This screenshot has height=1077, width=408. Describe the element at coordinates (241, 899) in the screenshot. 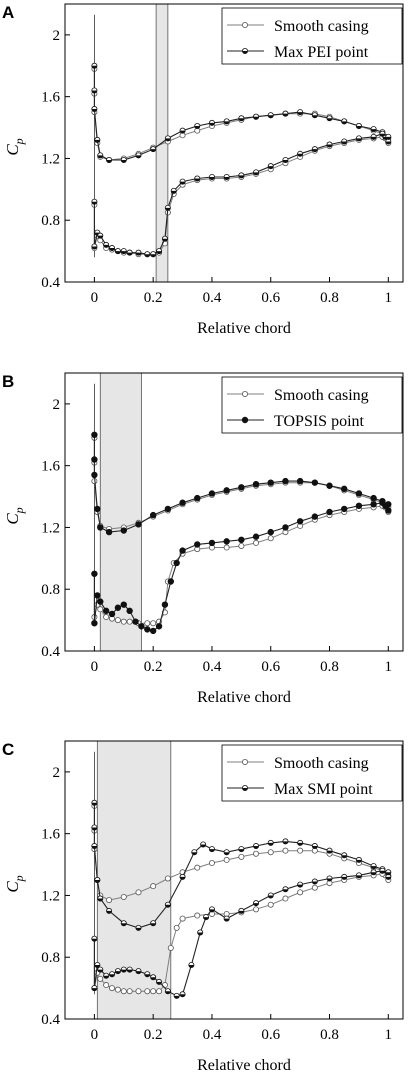

I see `series-max-smi-point` at that location.